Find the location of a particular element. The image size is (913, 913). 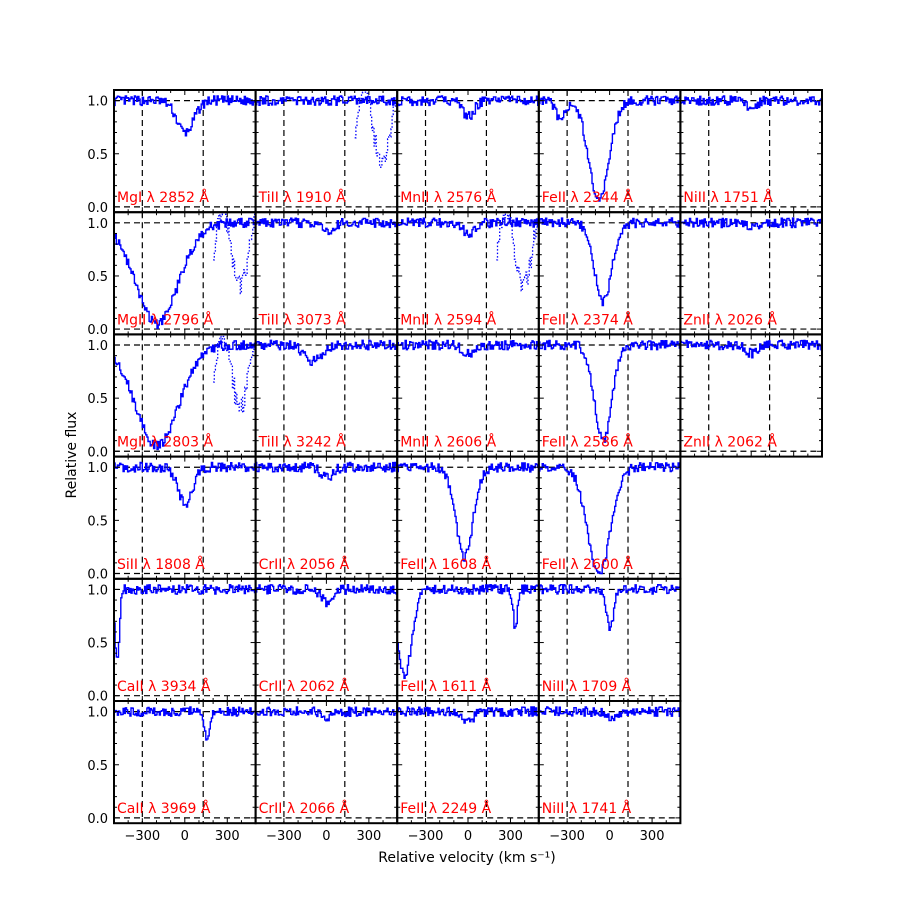

spectrum-panel: FeII λ 1611 Å is located at coordinates (468, 639).